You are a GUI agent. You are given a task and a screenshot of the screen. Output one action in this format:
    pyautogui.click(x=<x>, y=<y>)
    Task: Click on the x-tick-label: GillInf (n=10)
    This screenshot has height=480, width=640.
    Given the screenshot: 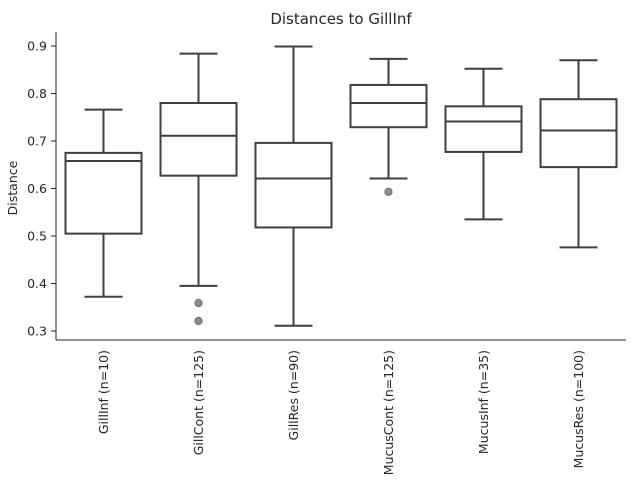 What is the action you would take?
    pyautogui.click(x=103, y=392)
    